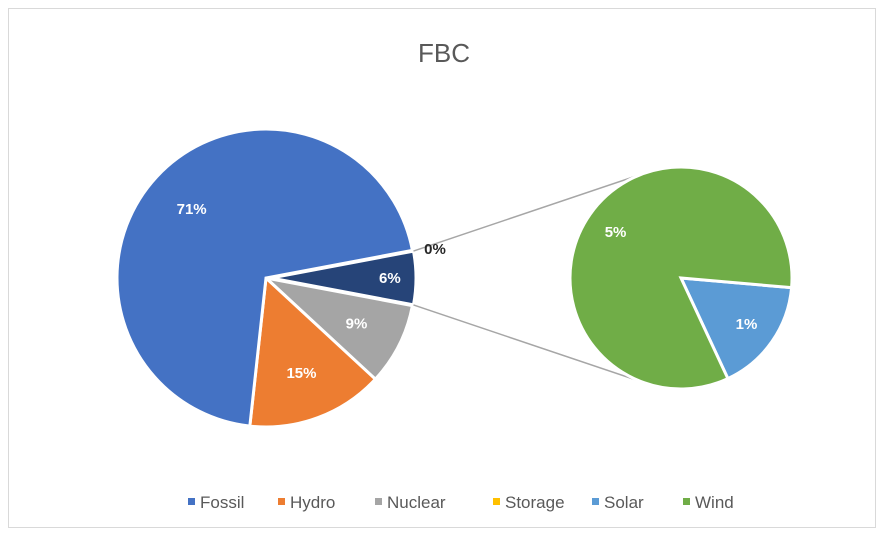 This screenshot has height=536, width=888. I want to click on legend-label-nuclear: Nuclear, so click(416, 502).